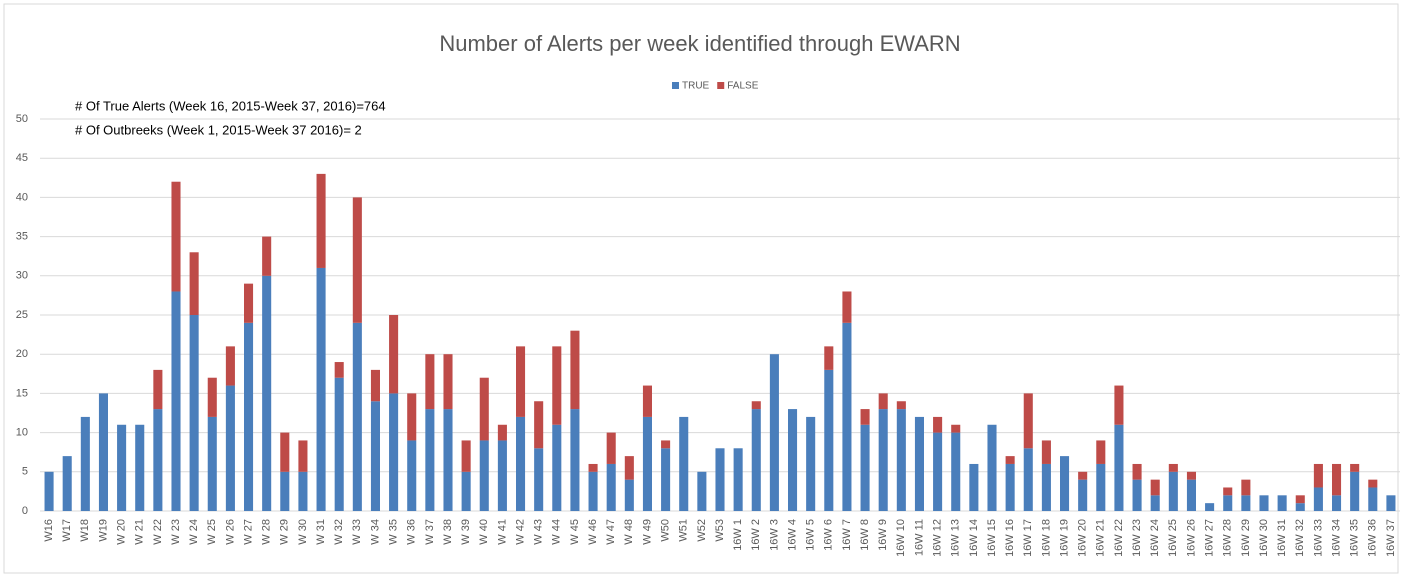  Describe the element at coordinates (212, 532) in the screenshot. I see `x-tick-label: W 25` at that location.